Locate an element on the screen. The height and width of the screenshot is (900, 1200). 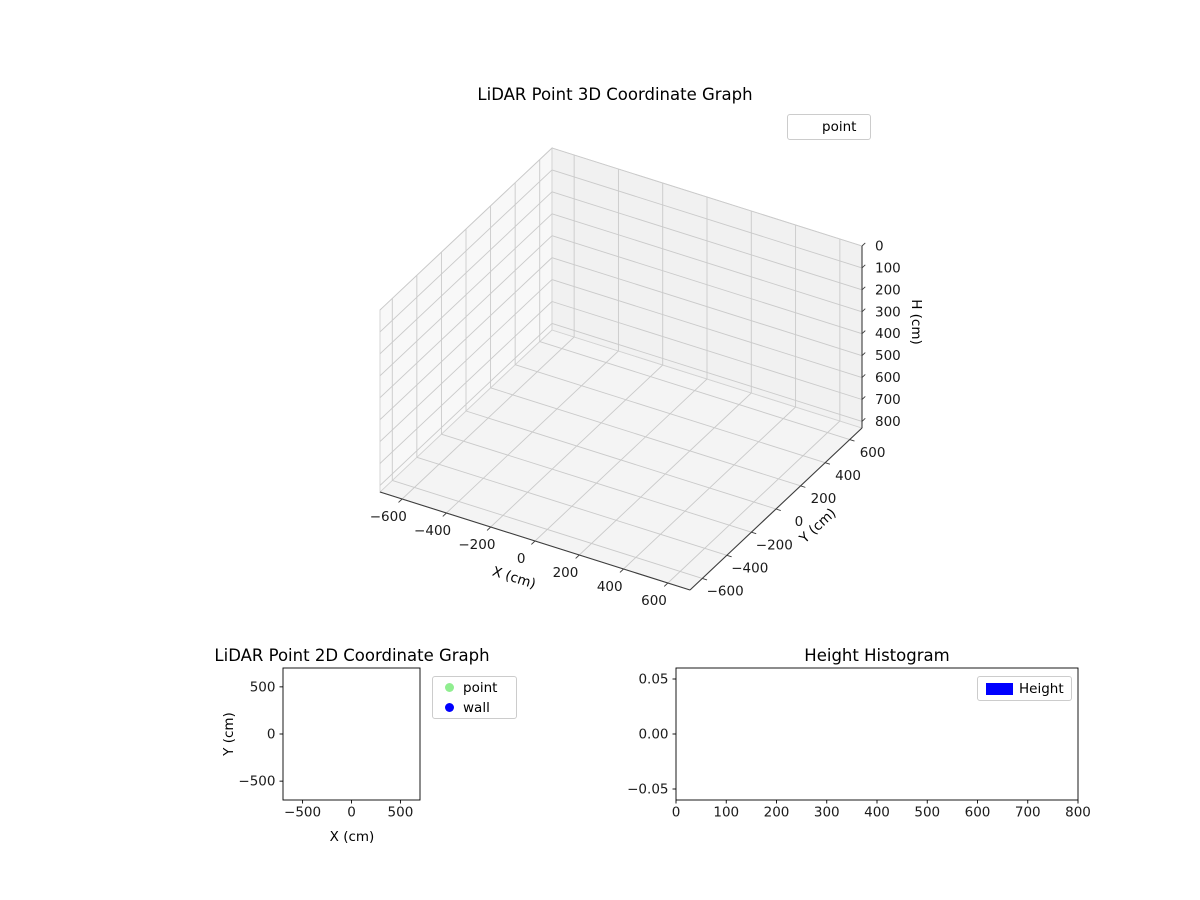
tick-label: −0.05 is located at coordinates (647, 790).